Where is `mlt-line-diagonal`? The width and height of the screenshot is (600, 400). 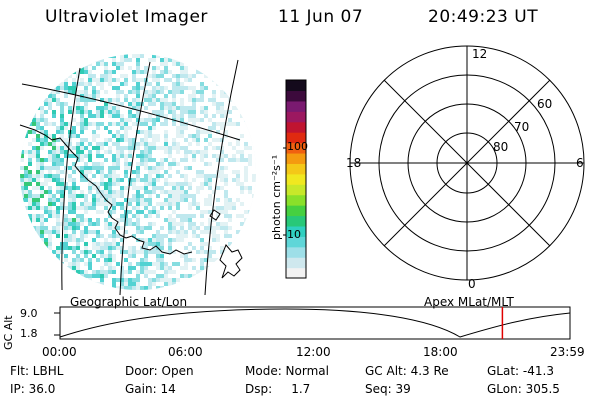 mlt-line-diagonal is located at coordinates (467, 163).